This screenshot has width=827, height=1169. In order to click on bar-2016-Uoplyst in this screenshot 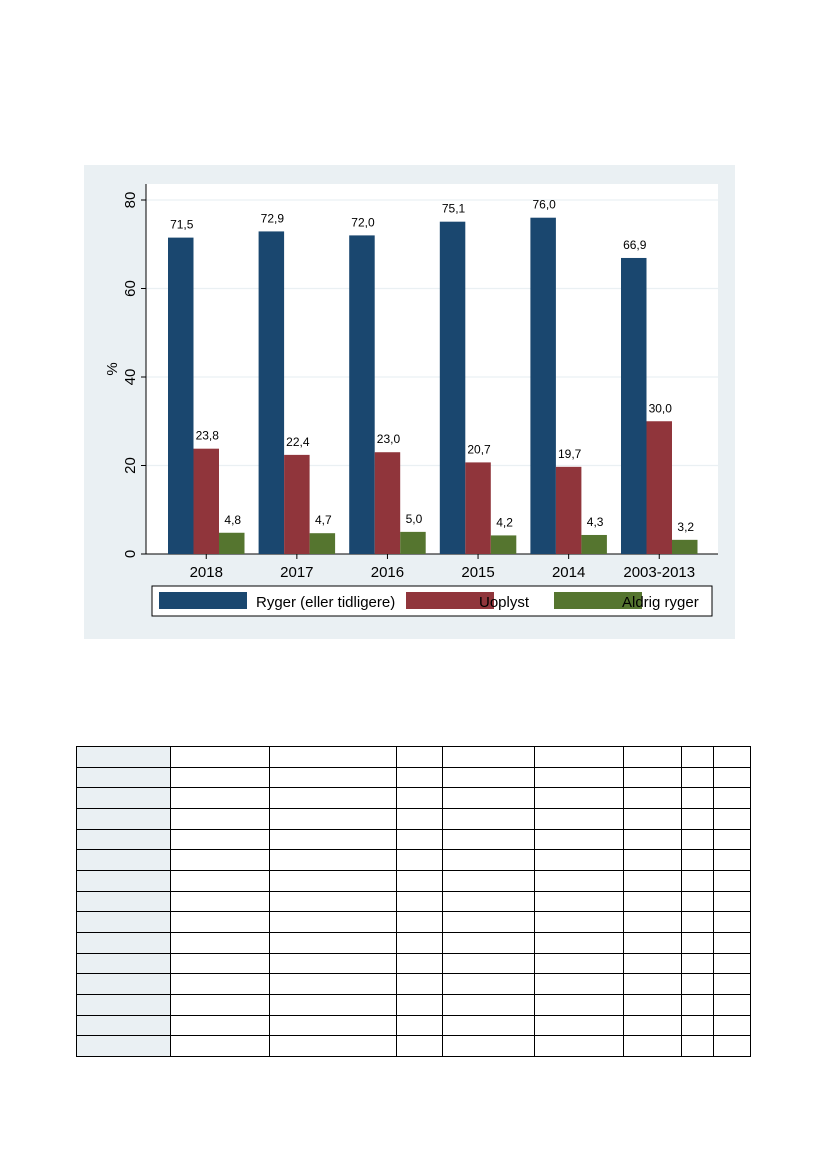, I will do `click(387, 503)`.